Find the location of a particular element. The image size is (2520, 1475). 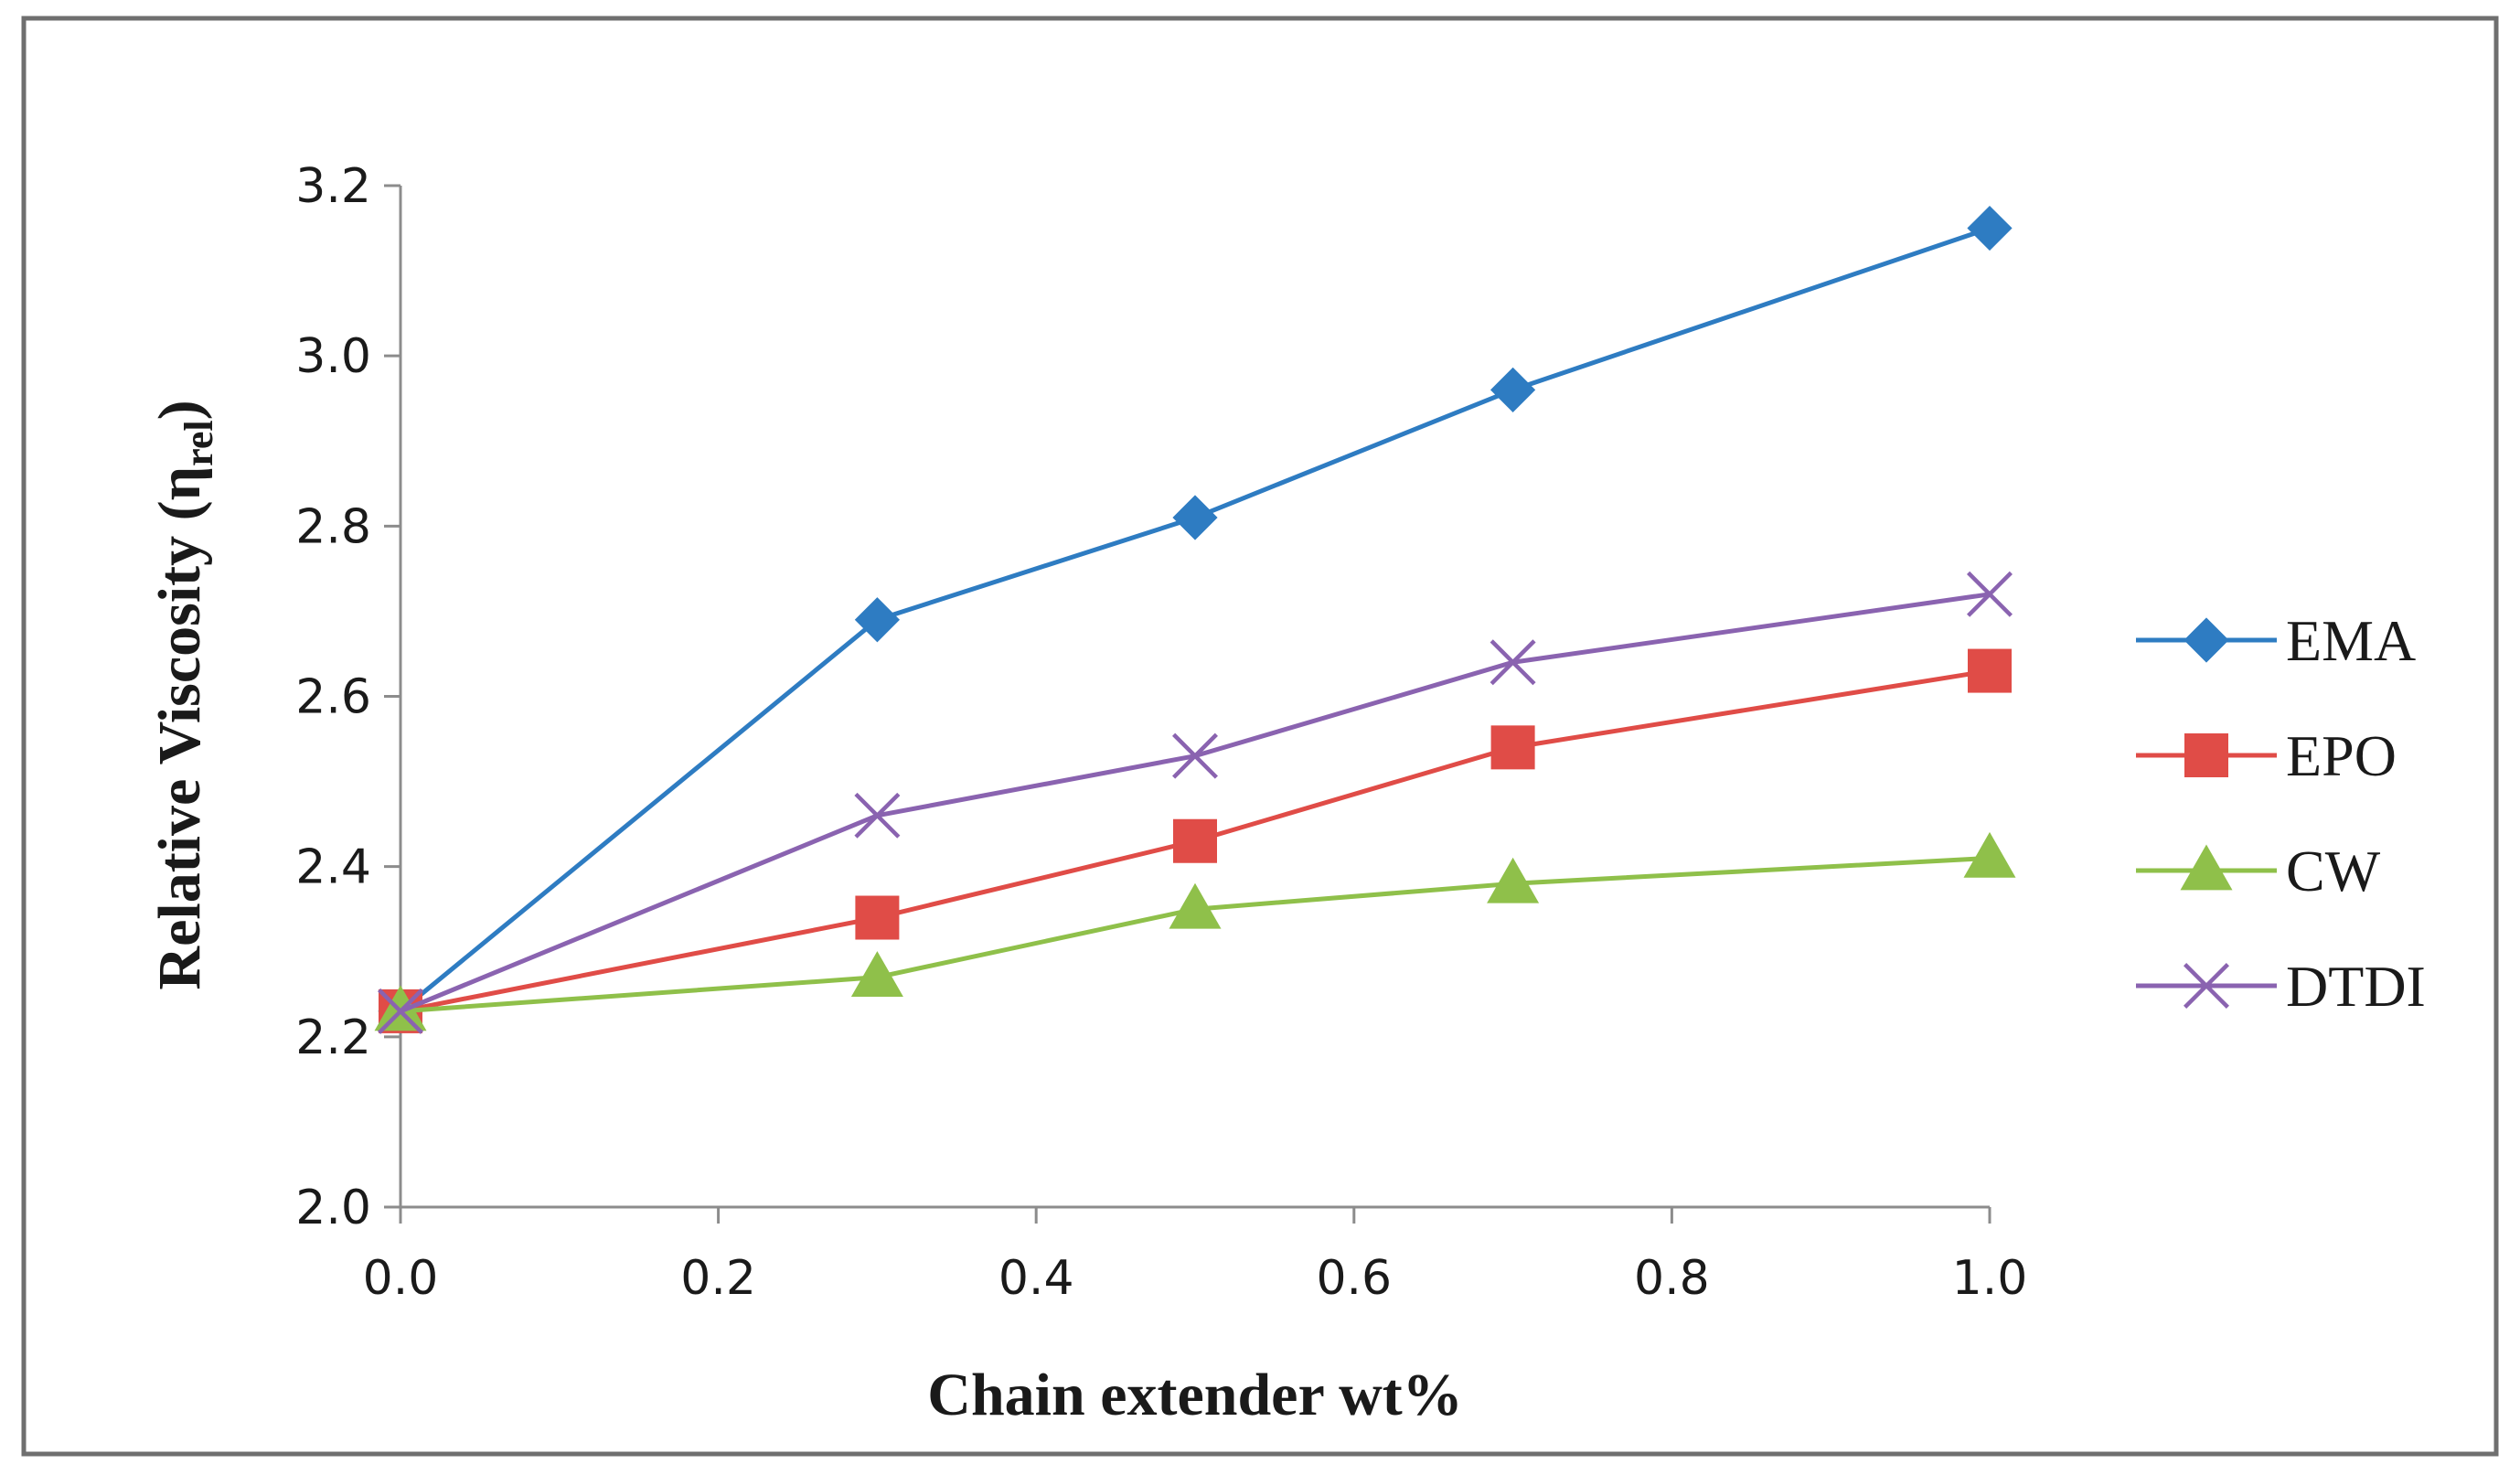

x-tick-label: 0.0 is located at coordinates (401, 1279).